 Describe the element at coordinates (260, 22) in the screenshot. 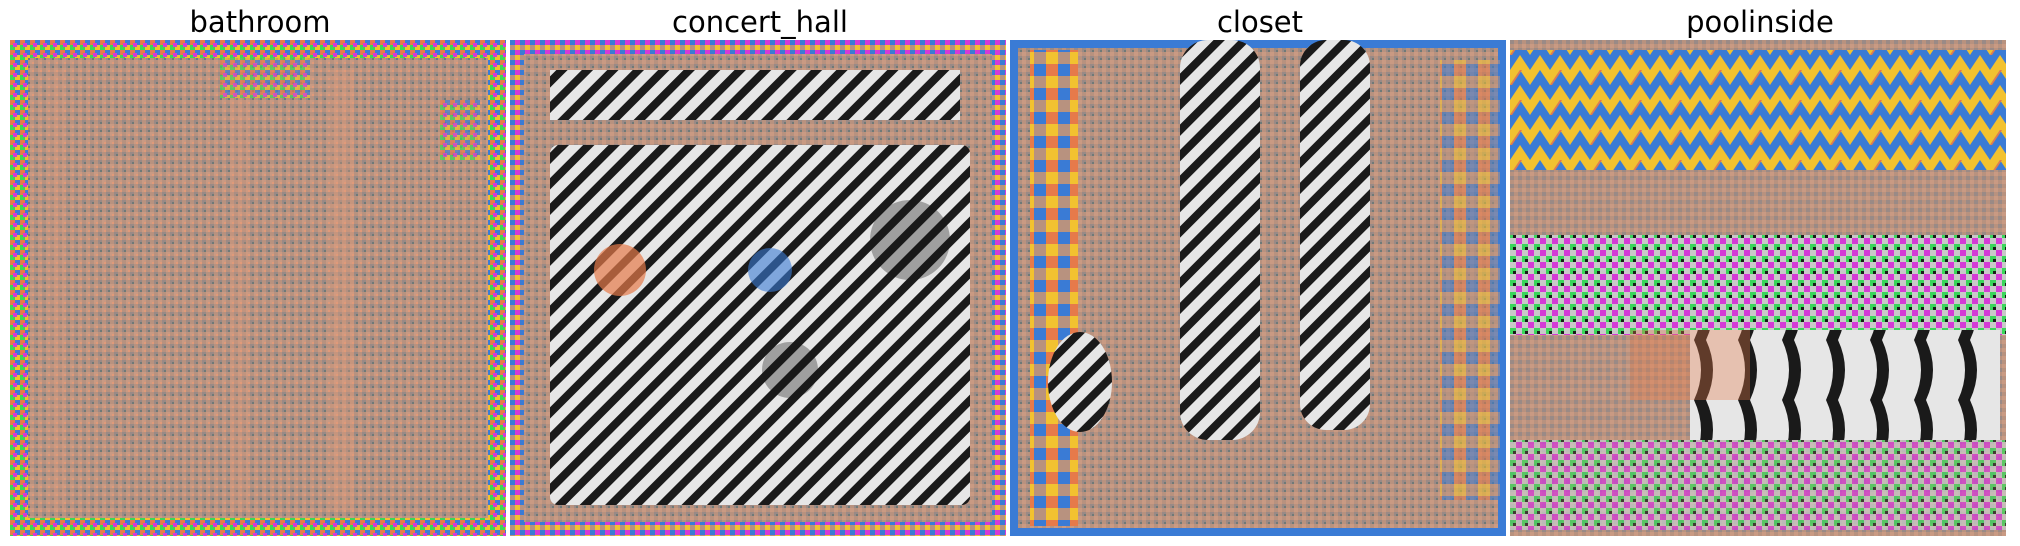

I see `panel-title: bathroom` at that location.